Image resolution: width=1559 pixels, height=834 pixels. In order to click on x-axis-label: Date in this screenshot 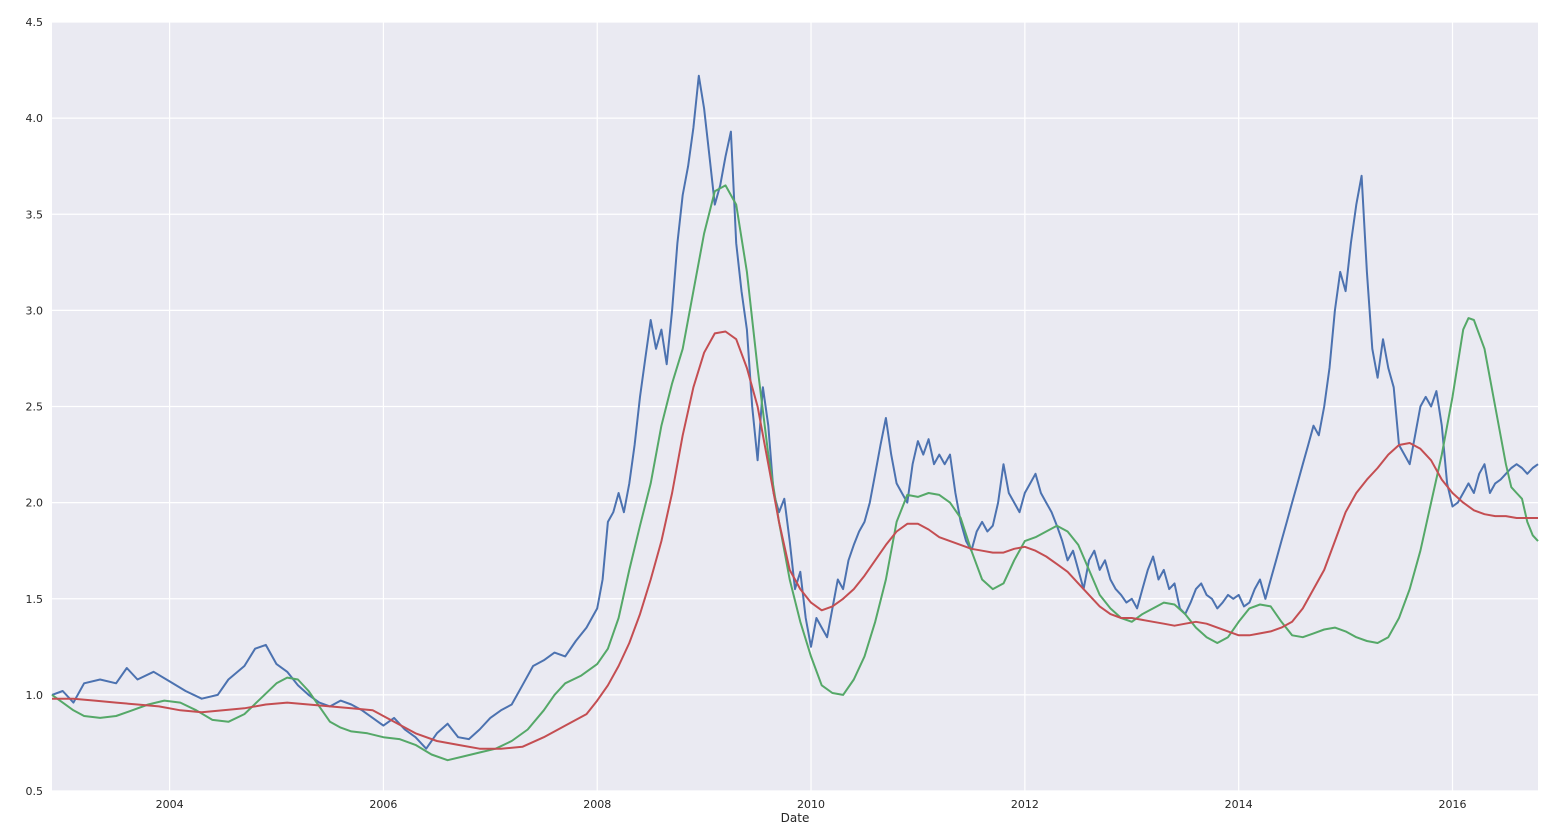, I will do `click(795, 818)`.